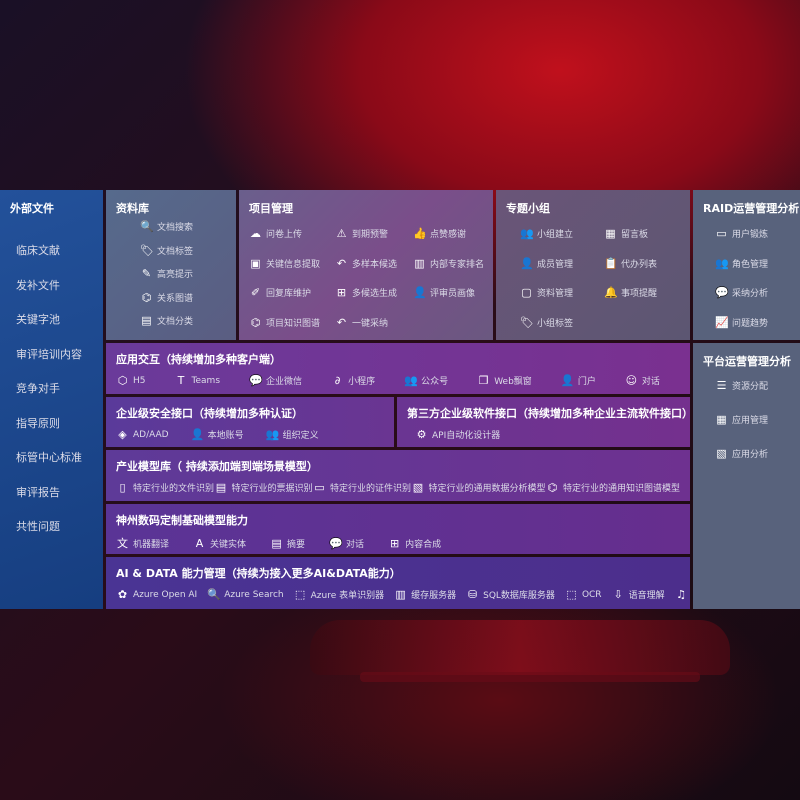  What do you see at coordinates (361, 322) in the screenshot?
I see `feature-item: ↶ 一键采纳` at bounding box center [361, 322].